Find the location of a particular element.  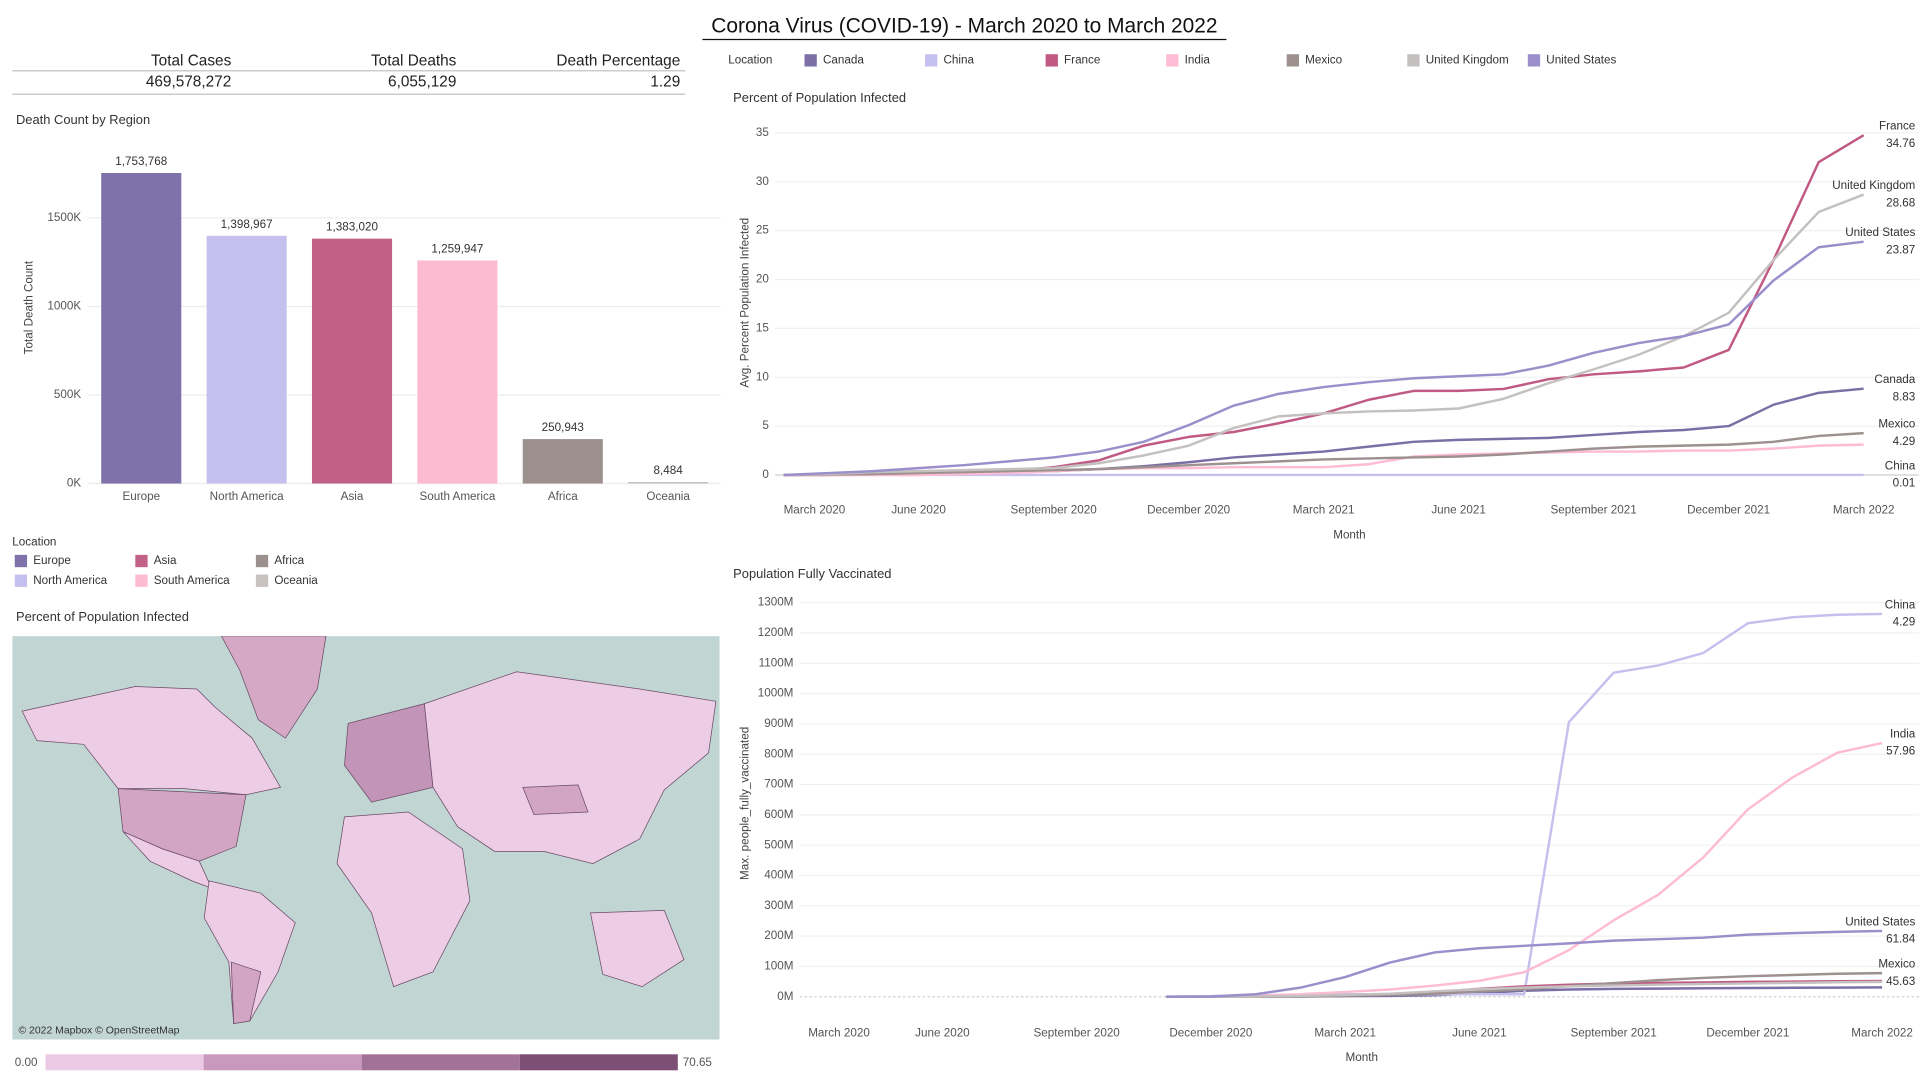

y-tick-label: 500M is located at coordinates (778, 844).